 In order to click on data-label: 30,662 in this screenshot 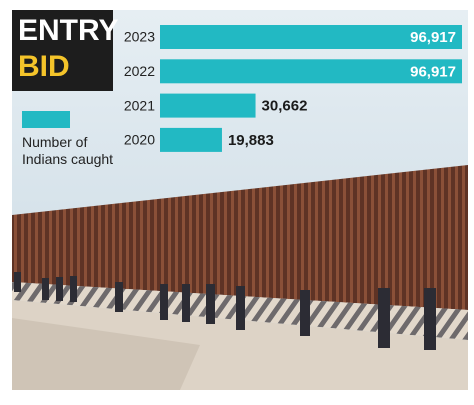, I will do `click(285, 106)`.